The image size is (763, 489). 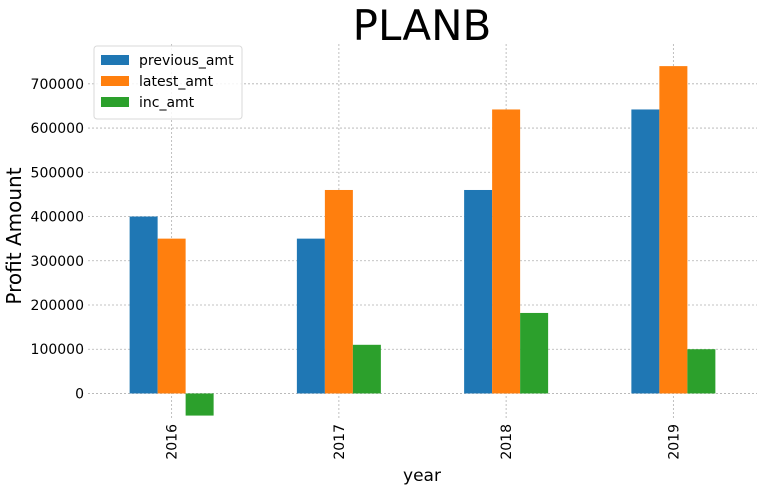 What do you see at coordinates (366, 369) in the screenshot?
I see `bar-inc_amt-2017` at bounding box center [366, 369].